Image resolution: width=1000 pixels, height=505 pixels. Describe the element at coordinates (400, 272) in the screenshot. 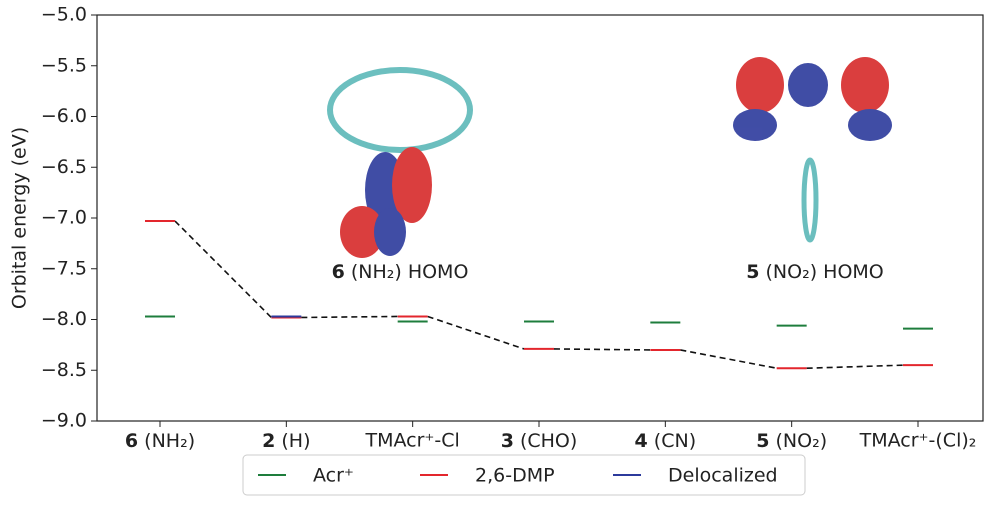

I see `annotation: 6 (NH₂) HOMO` at that location.